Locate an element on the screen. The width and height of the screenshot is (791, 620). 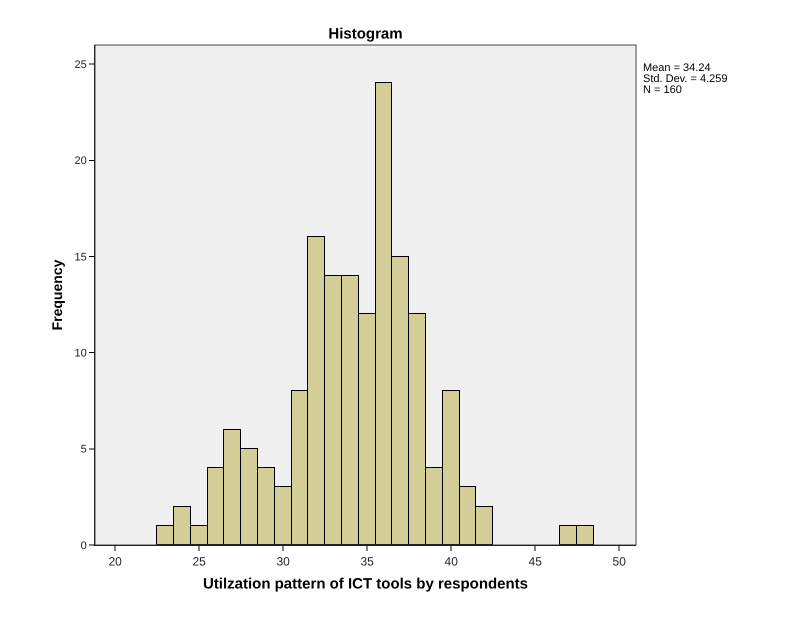
x-tick-label: 25 is located at coordinates (199, 561).